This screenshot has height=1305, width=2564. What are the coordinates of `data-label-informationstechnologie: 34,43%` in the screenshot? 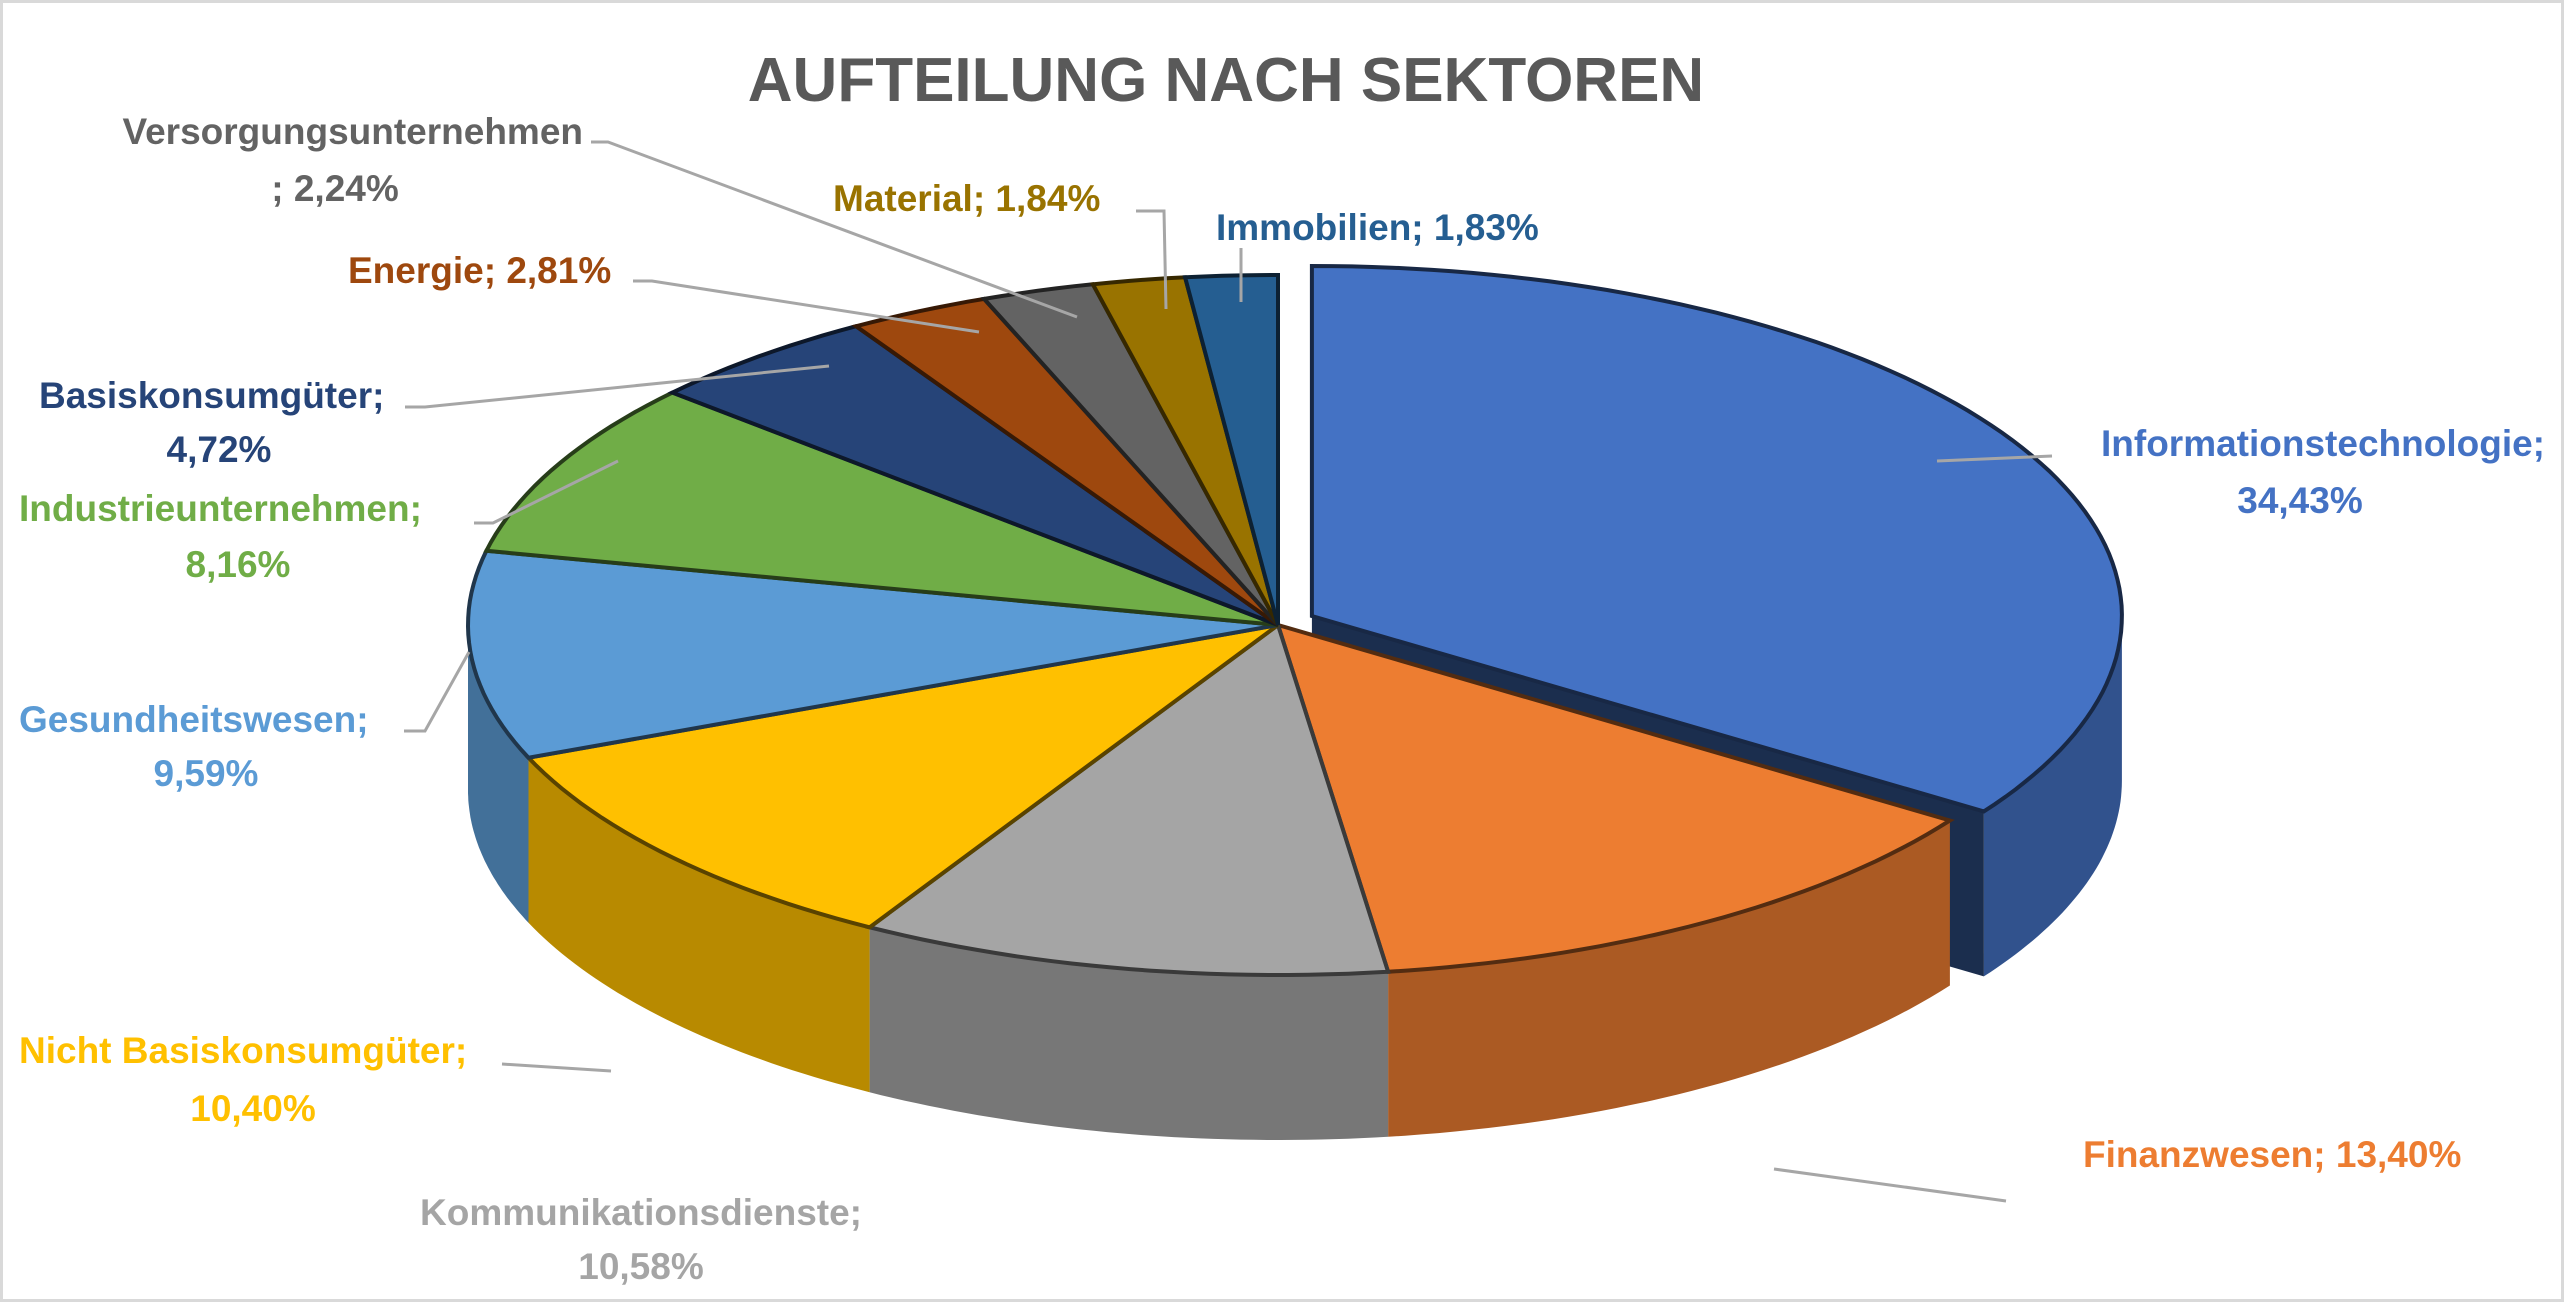 It's located at (2300, 500).